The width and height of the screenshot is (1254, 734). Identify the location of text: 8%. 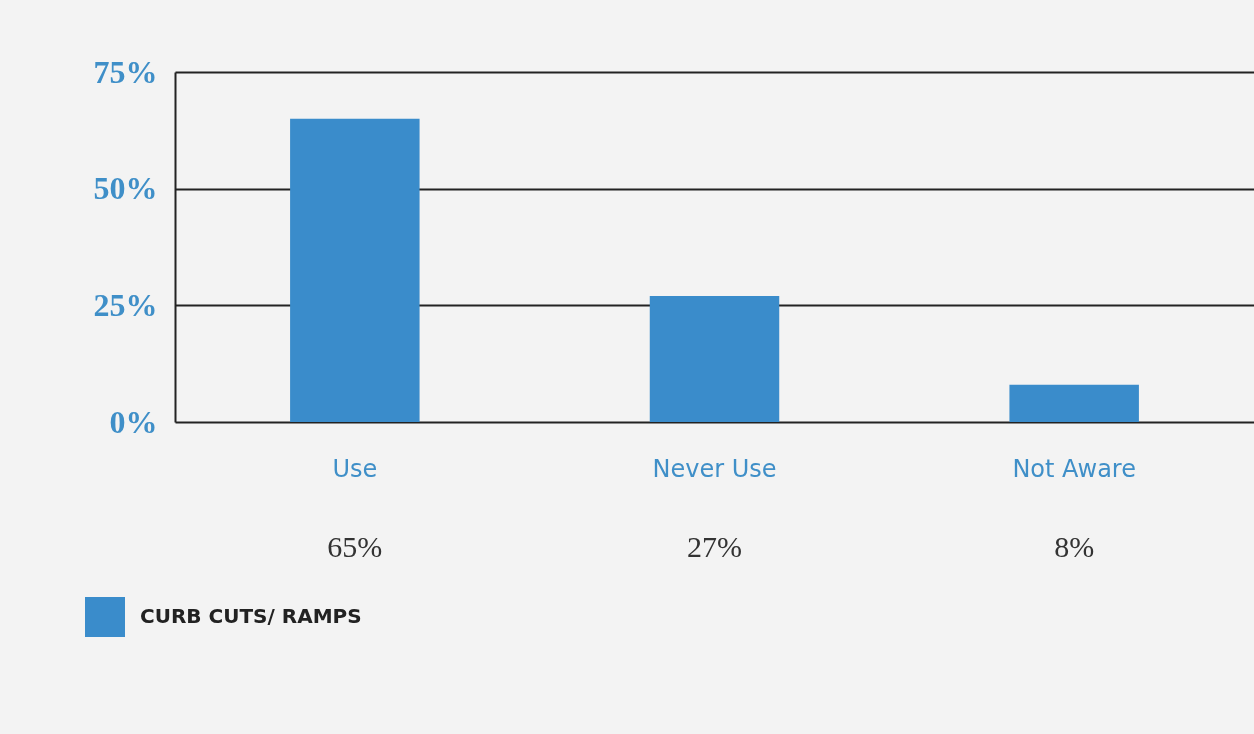
(1074, 546).